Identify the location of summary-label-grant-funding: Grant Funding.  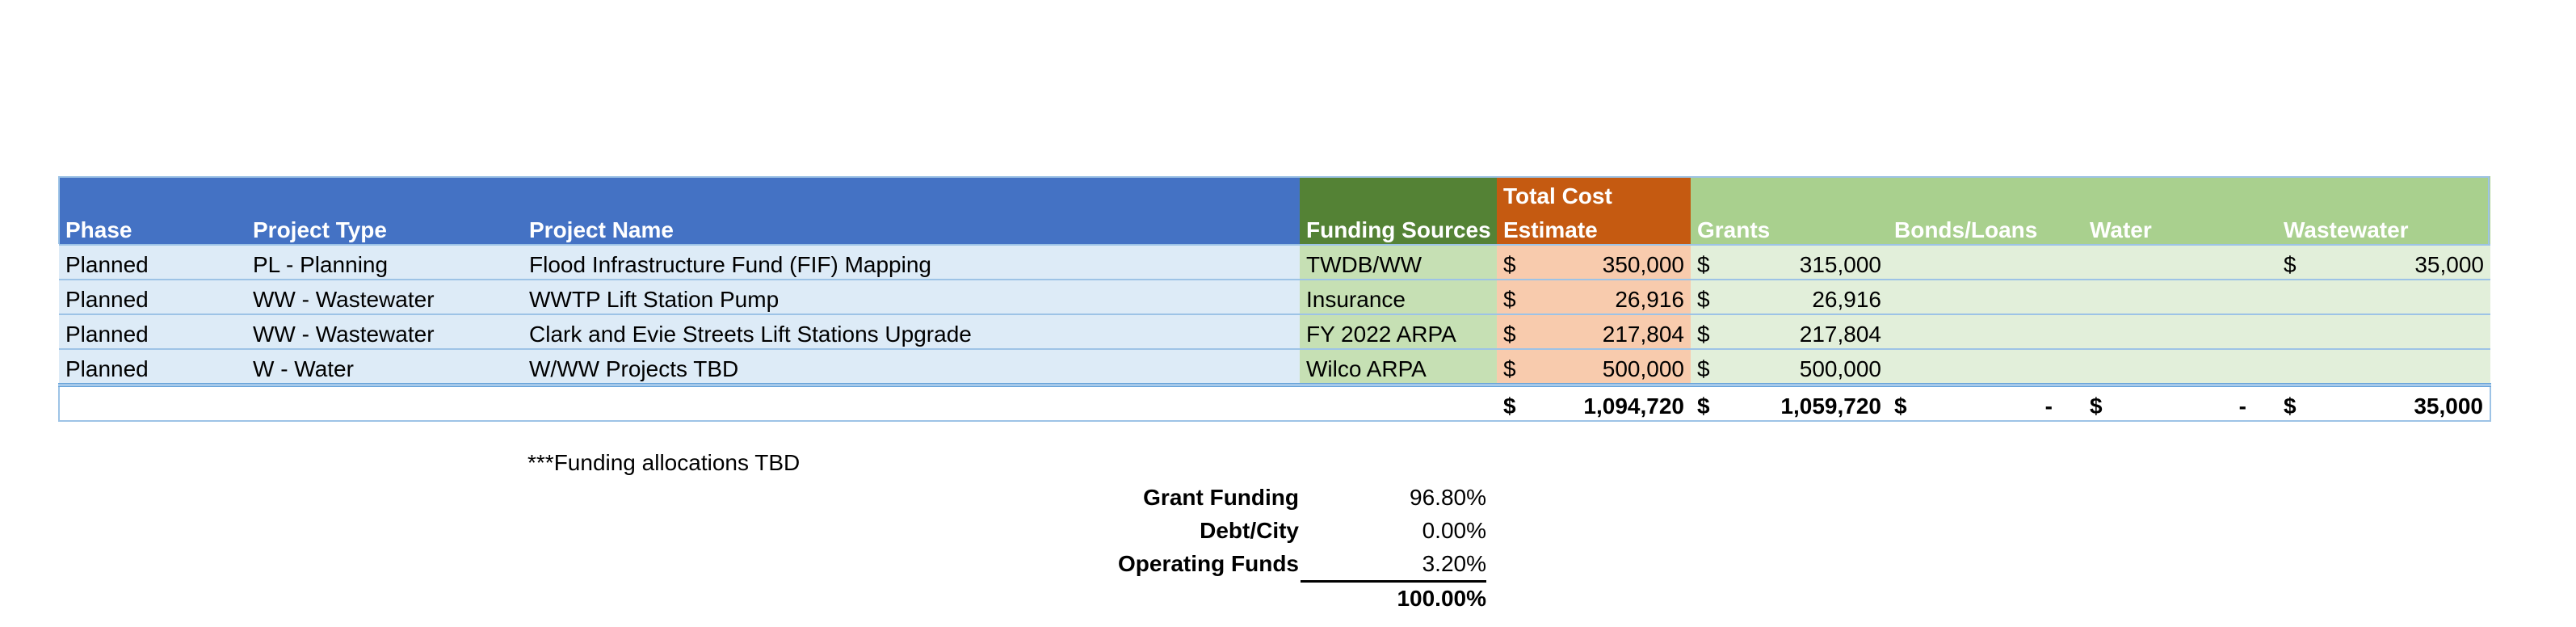
(1221, 497).